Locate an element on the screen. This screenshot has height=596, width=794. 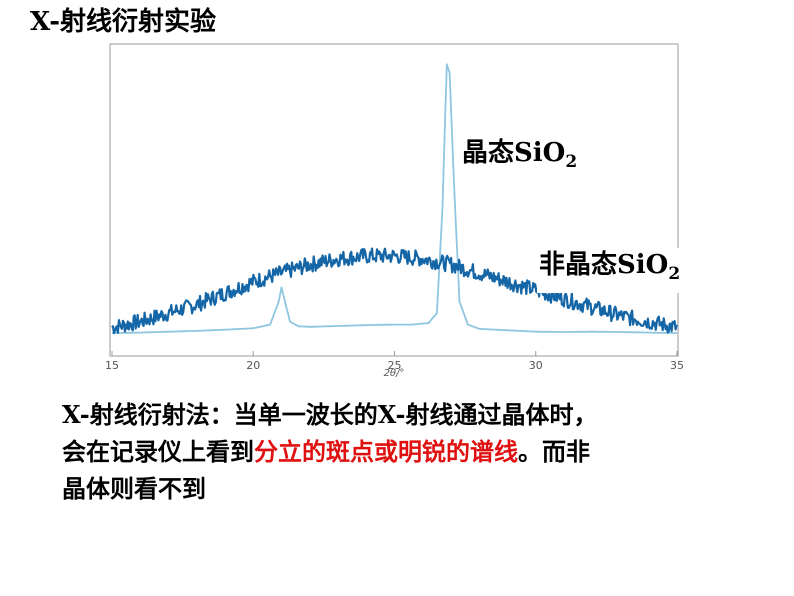
legend-label-amorphous-text: 非晶态SiO is located at coordinates (604, 265).